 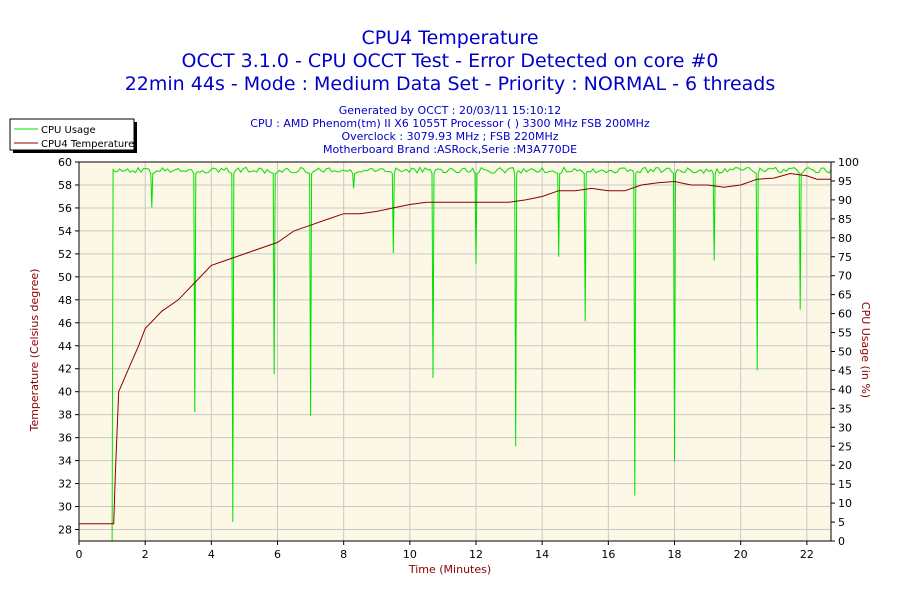 I want to click on x-tick-label: 14, so click(x=542, y=554).